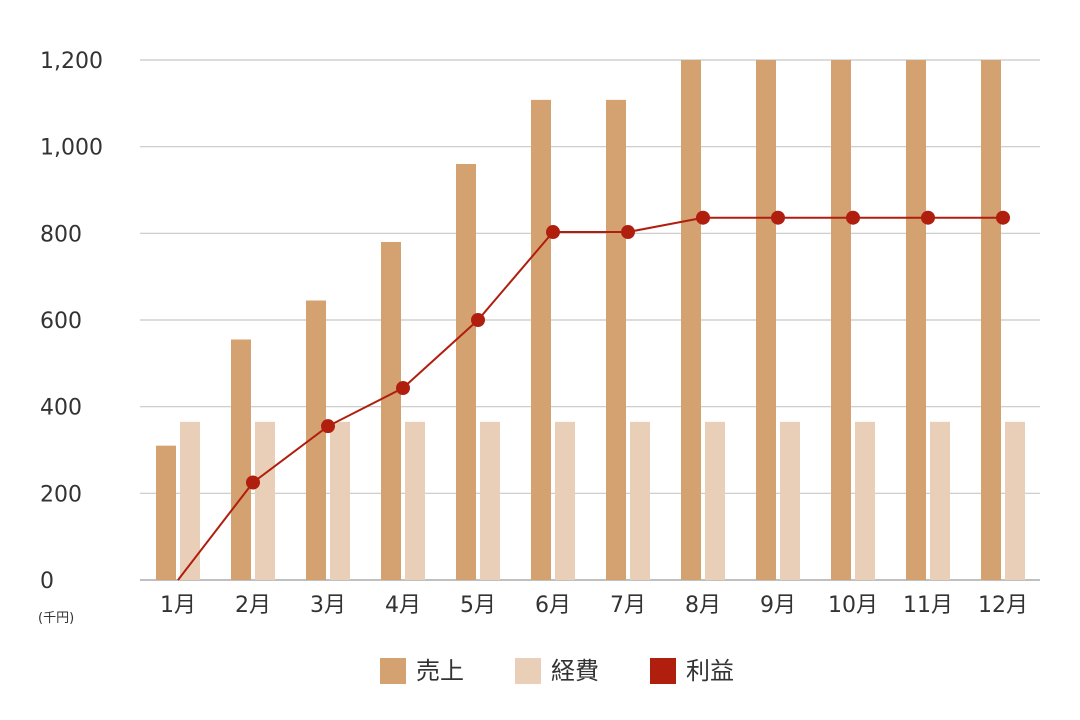 The width and height of the screenshot is (1080, 720). I want to click on legend-label: 利益, so click(710, 671).